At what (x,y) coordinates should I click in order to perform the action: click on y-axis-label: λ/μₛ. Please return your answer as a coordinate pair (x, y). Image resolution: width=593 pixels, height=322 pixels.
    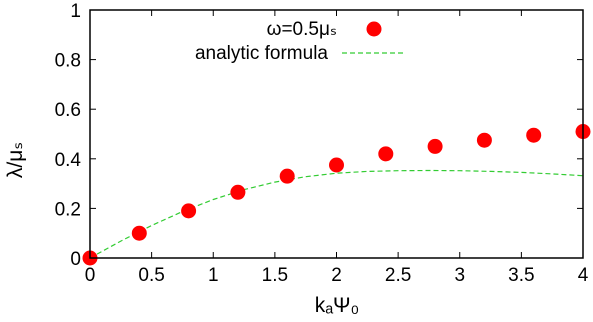
    Looking at the image, I should click on (15, 160).